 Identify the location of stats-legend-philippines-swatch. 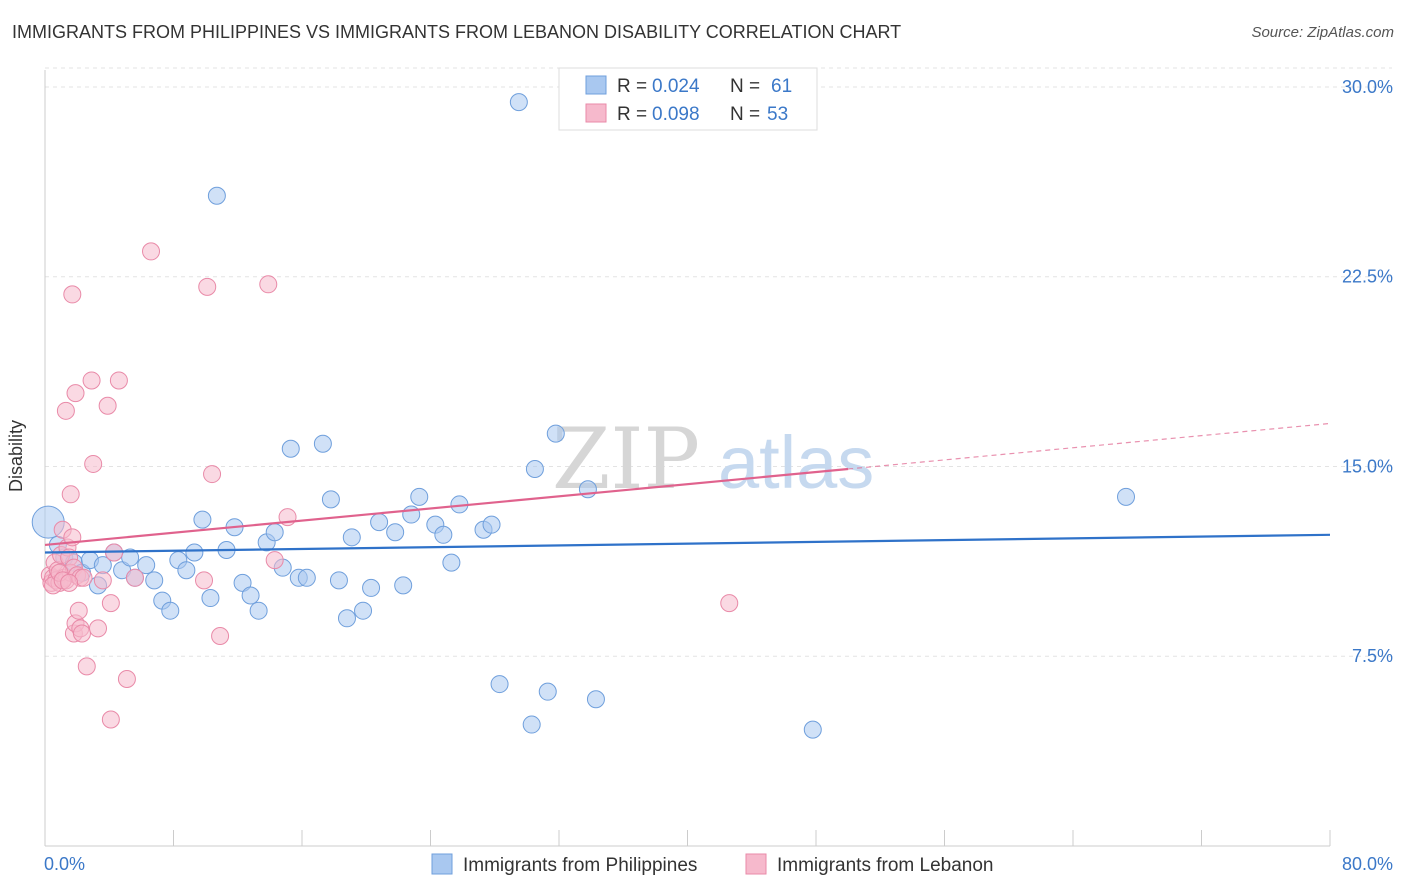
(596, 85).